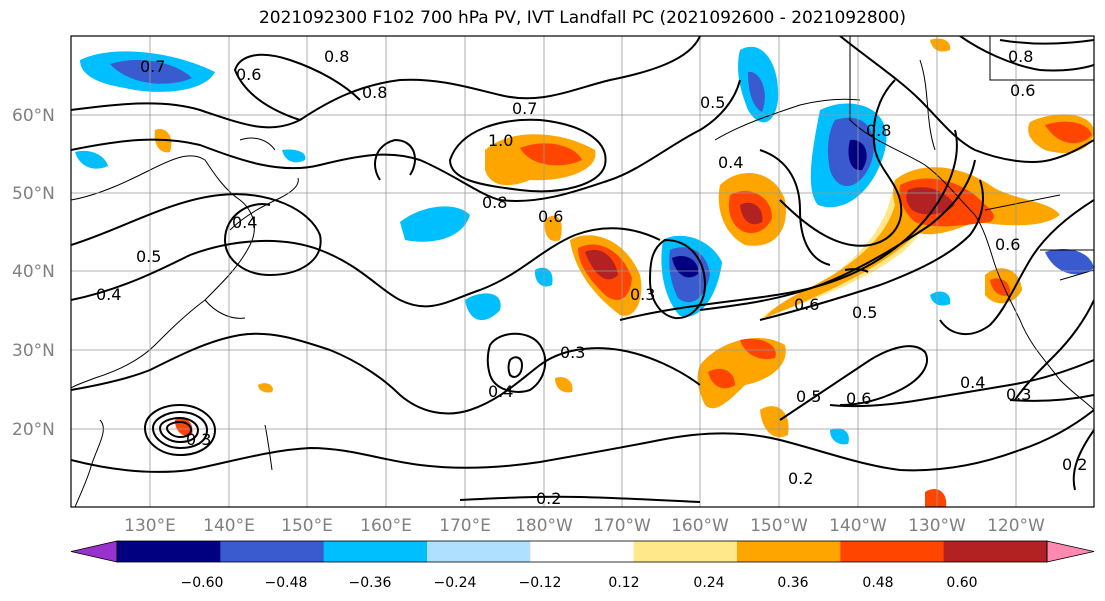 The image size is (1105, 601). I want to click on lon-label: 140°W, so click(858, 526).